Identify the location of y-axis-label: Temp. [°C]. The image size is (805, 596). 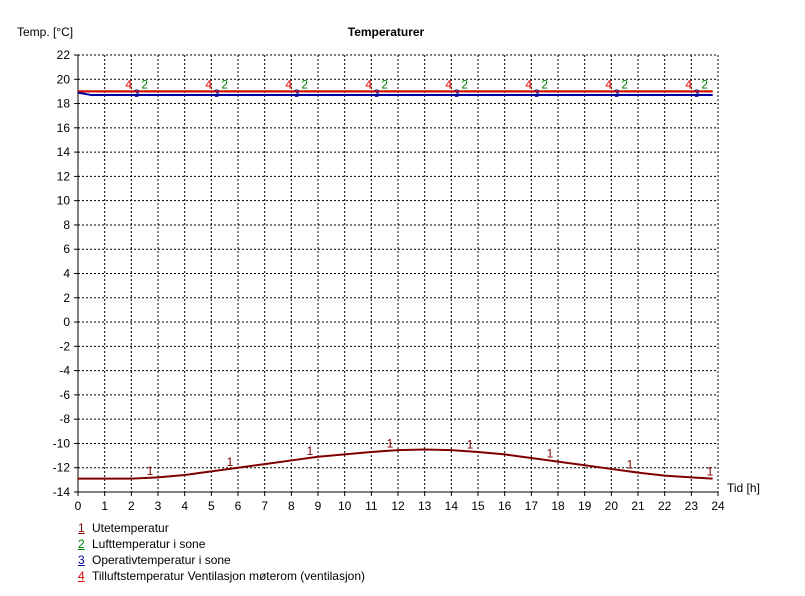
(45, 32).